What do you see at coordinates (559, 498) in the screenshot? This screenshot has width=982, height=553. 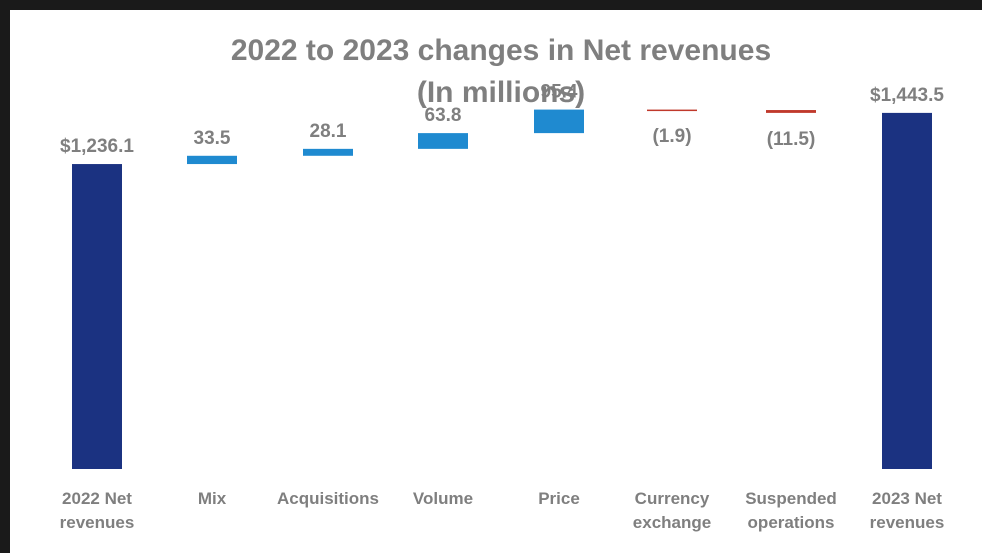 I see `category-label-4: Price` at bounding box center [559, 498].